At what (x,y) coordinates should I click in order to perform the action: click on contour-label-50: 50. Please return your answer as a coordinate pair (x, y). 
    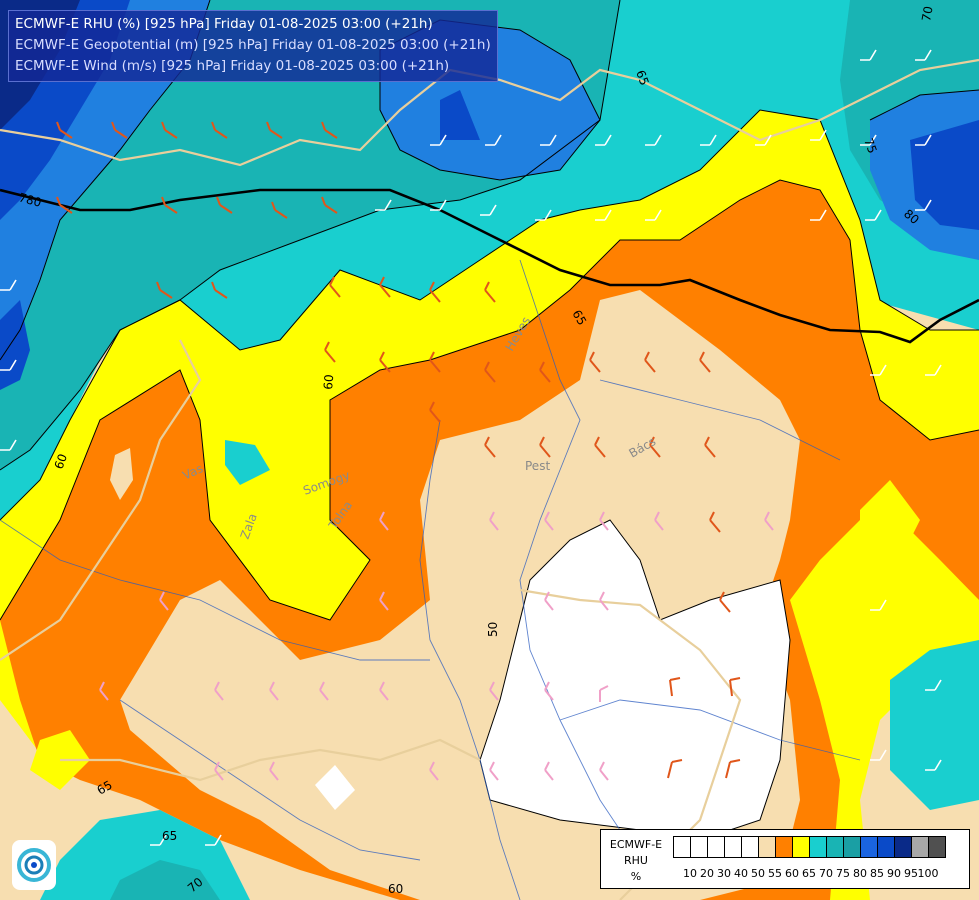
    Looking at the image, I should click on (493, 629).